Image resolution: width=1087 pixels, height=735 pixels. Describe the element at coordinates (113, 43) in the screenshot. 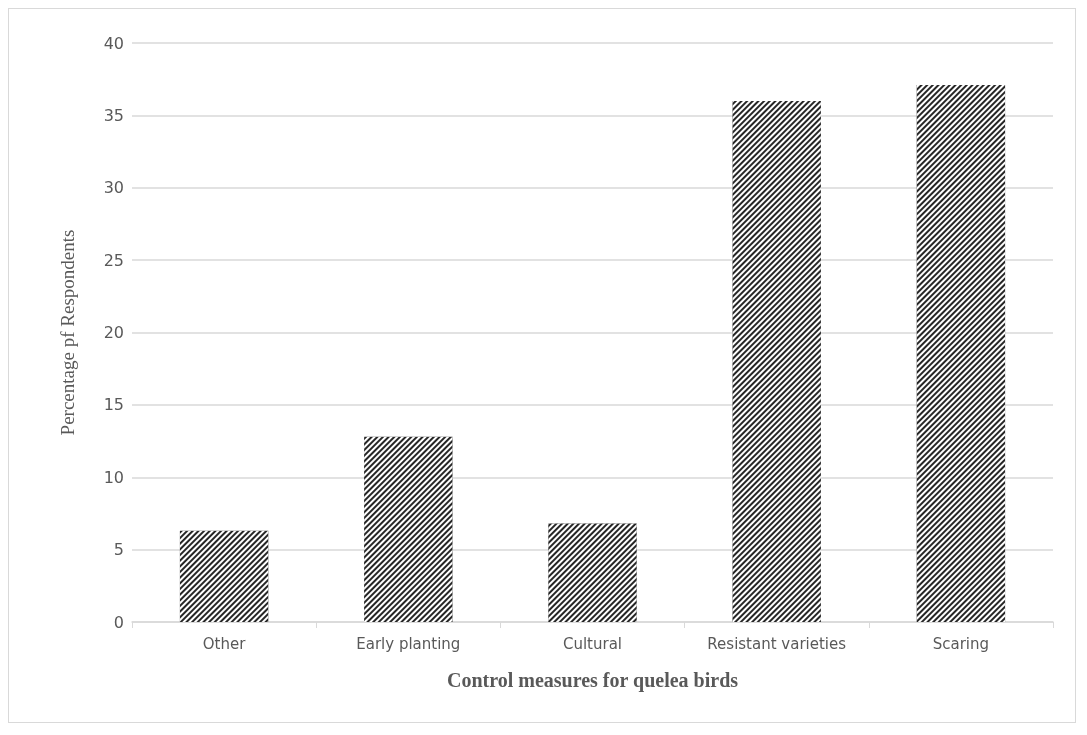

I see `y-tick-label: 40` at that location.